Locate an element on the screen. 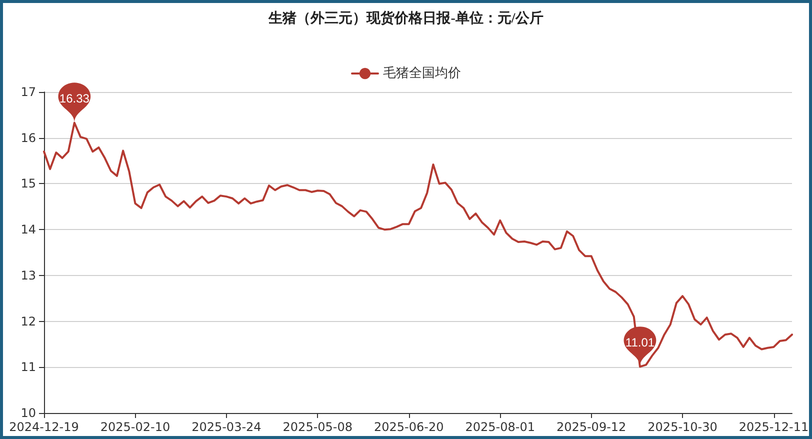 This screenshot has width=812, height=439. legend-label: 毛猪全国均价 is located at coordinates (422, 73).